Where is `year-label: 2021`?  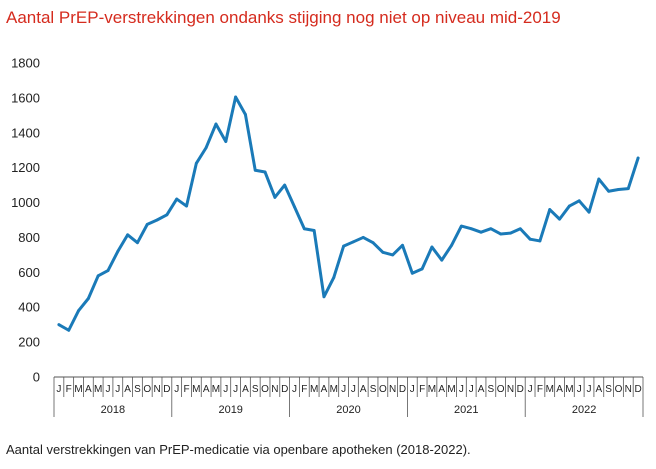 year-label: 2021 is located at coordinates (466, 410).